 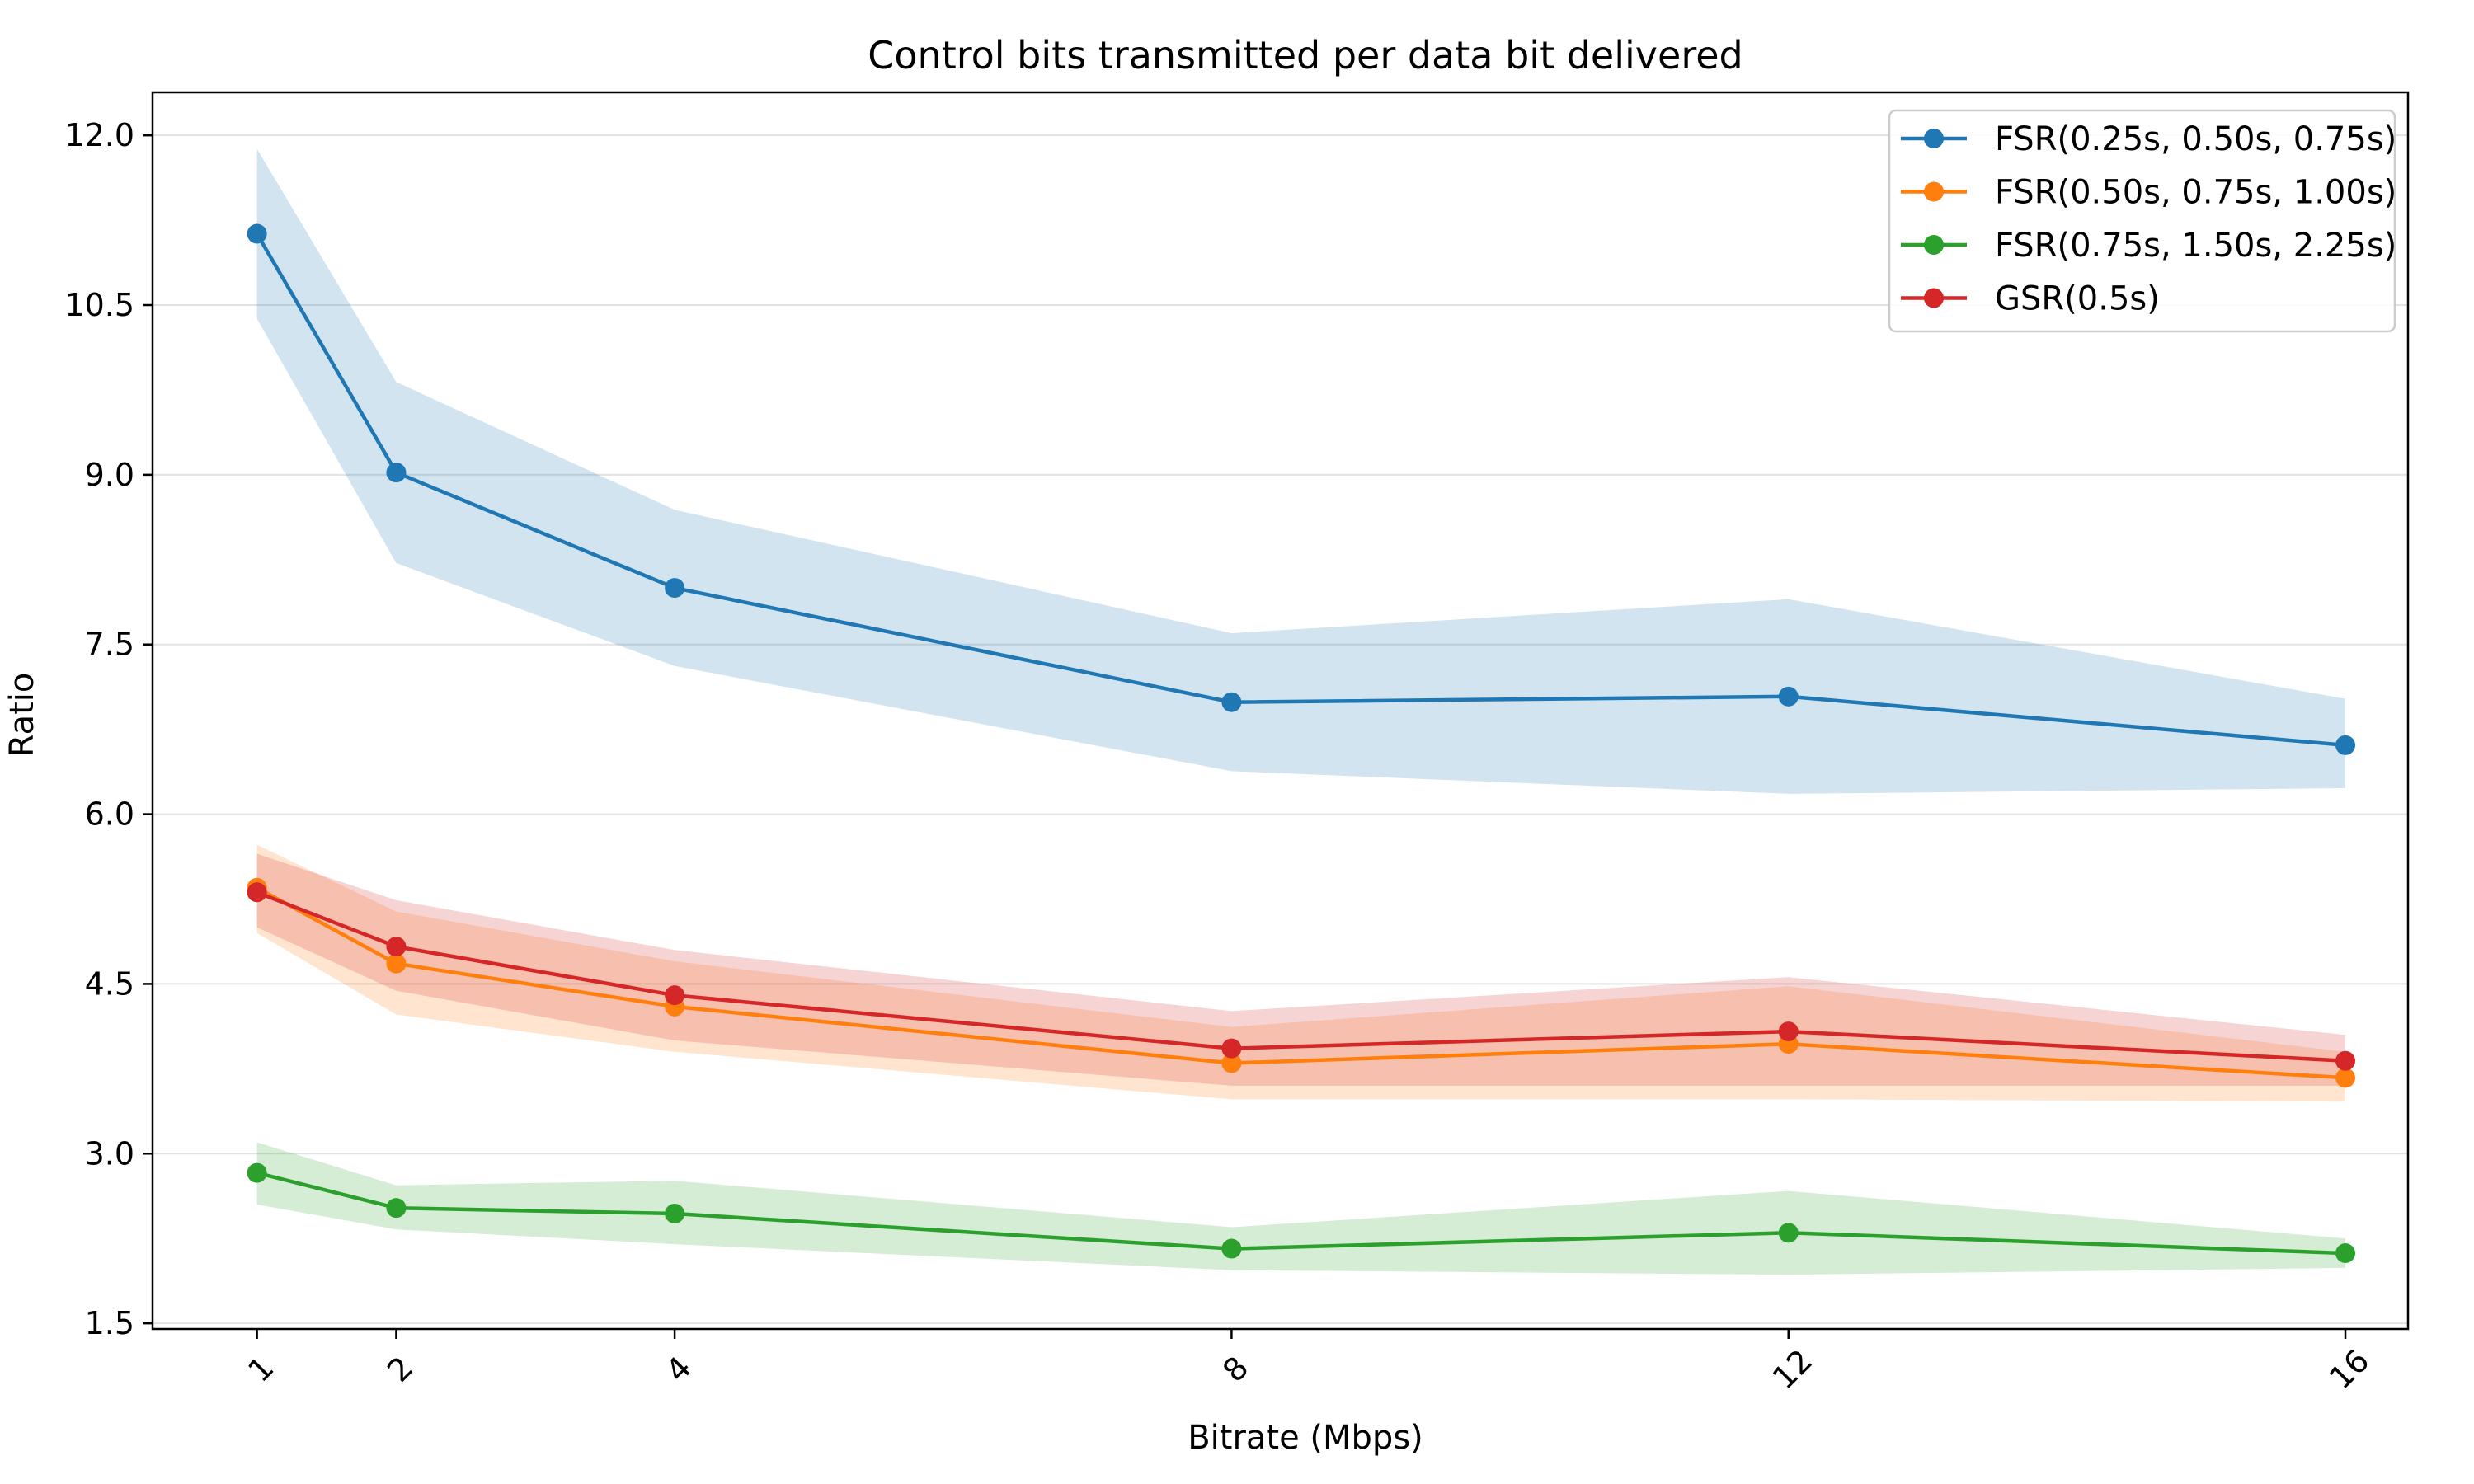 I want to click on legend-item: FSR(0.25s, 0.50s, 0.75s), so click(x=2148, y=139).